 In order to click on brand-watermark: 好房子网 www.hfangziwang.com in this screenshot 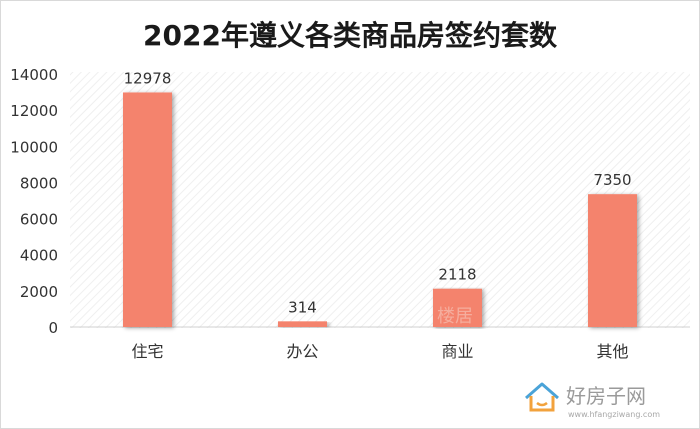, I will do `click(592, 400)`.